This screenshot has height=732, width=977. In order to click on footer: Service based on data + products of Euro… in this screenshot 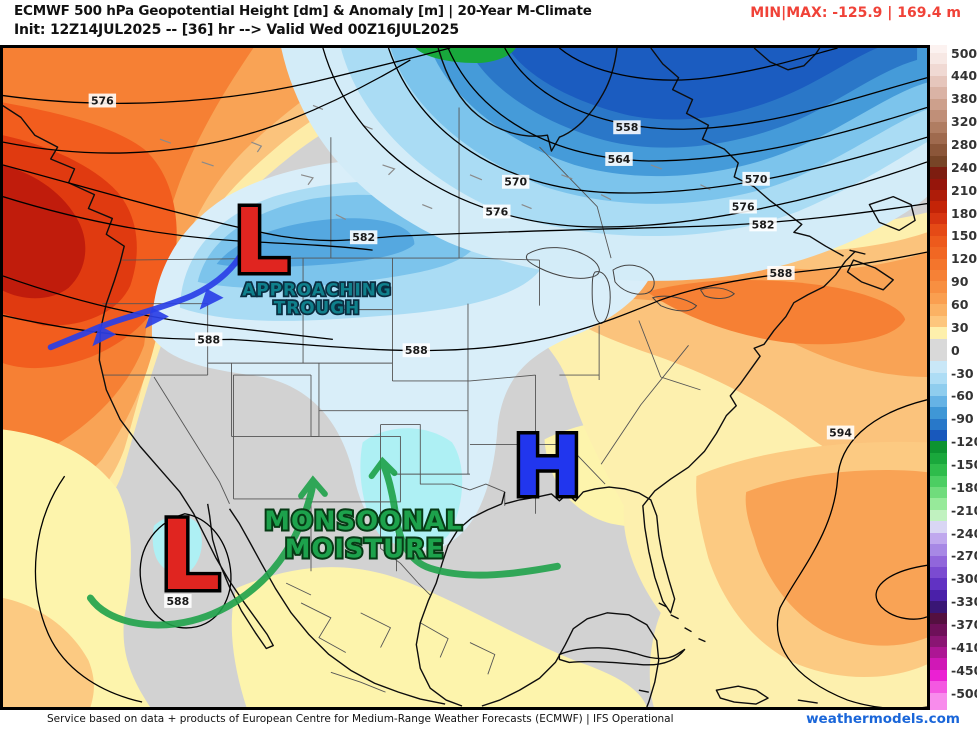, I will do `click(488, 721)`.